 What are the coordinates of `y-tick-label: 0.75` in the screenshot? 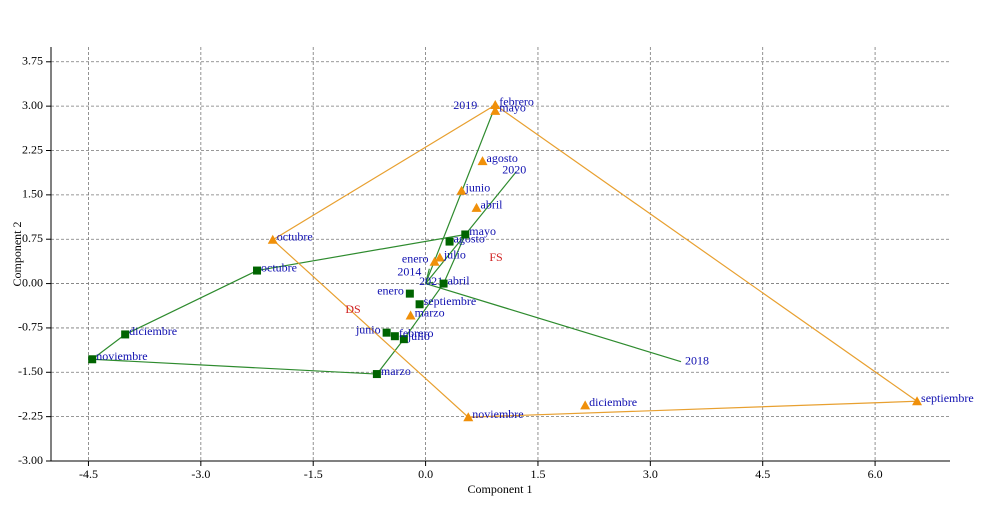 It's located at (32, 238).